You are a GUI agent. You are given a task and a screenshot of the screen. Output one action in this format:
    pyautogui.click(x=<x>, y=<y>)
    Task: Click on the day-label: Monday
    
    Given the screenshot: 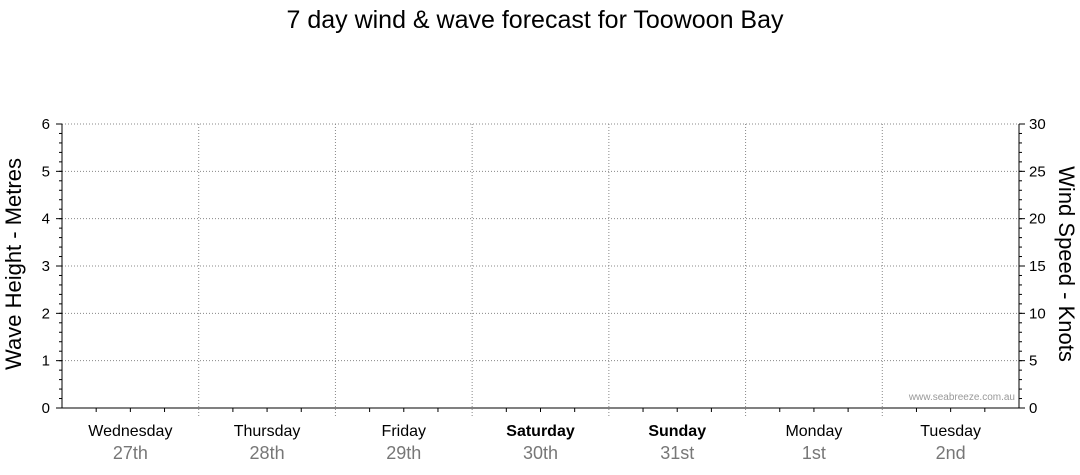 What is the action you would take?
    pyautogui.click(x=813, y=431)
    